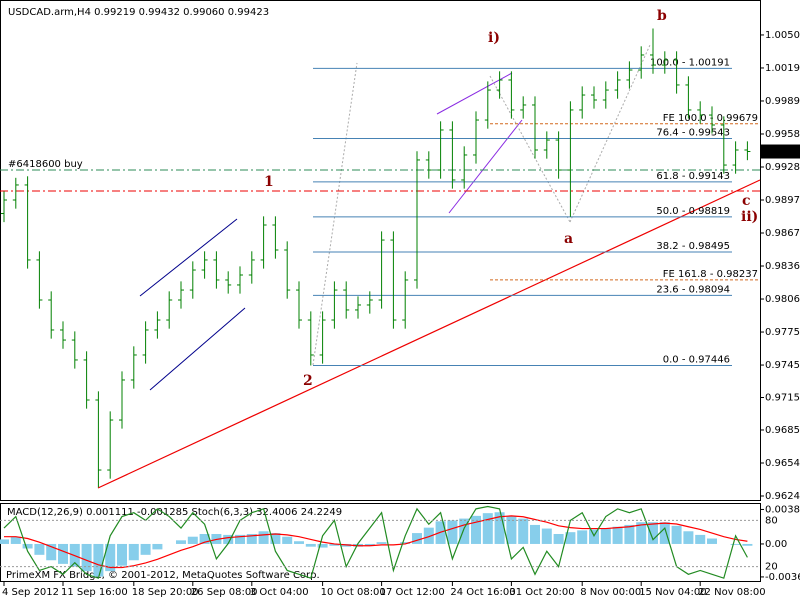 The height and width of the screenshot is (600, 800). I want to click on y-tick-label: 1.00195, so click(782, 68).